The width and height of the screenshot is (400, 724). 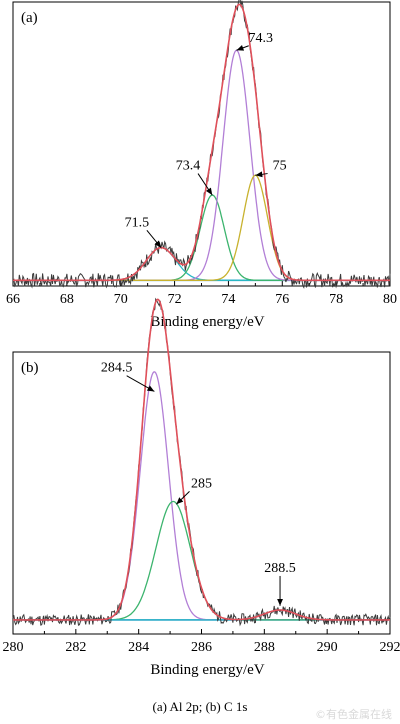 I want to click on panel-label: (b), so click(x=30, y=368).